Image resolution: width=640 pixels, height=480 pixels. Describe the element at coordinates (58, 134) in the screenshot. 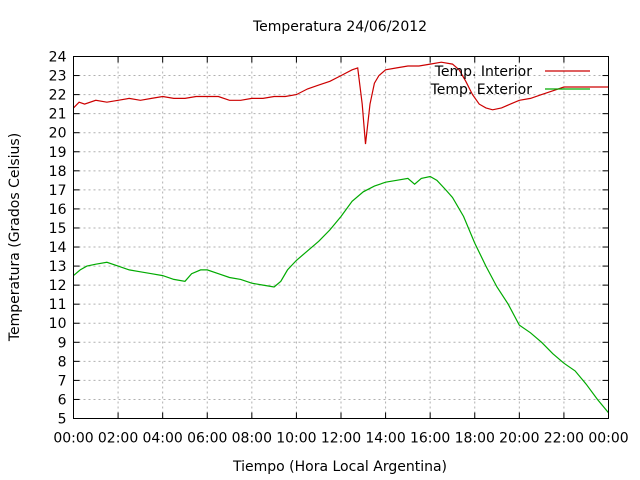

I see `y-tick-label: 20` at that location.